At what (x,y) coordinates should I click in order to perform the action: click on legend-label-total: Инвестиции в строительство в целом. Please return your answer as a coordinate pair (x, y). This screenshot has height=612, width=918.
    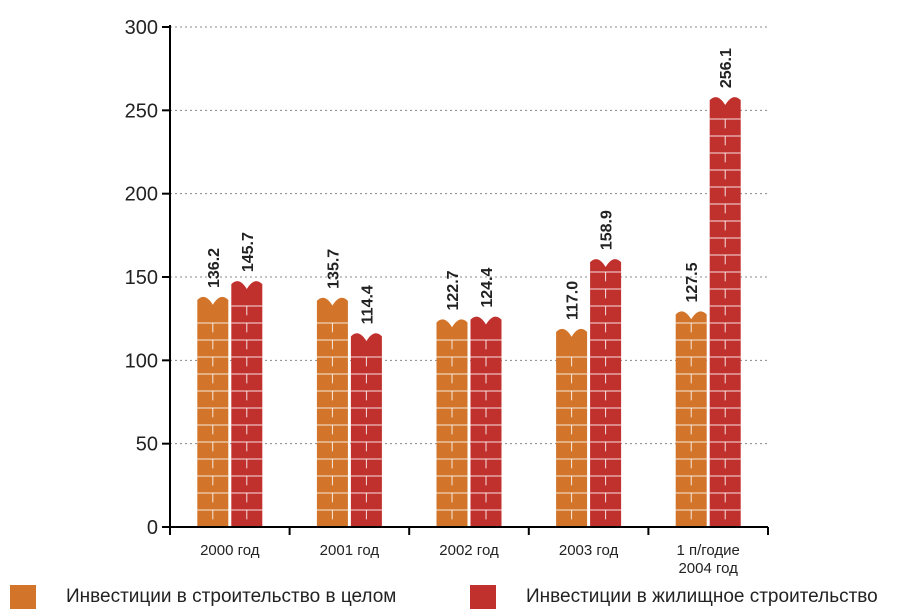
    Looking at the image, I should click on (231, 596).